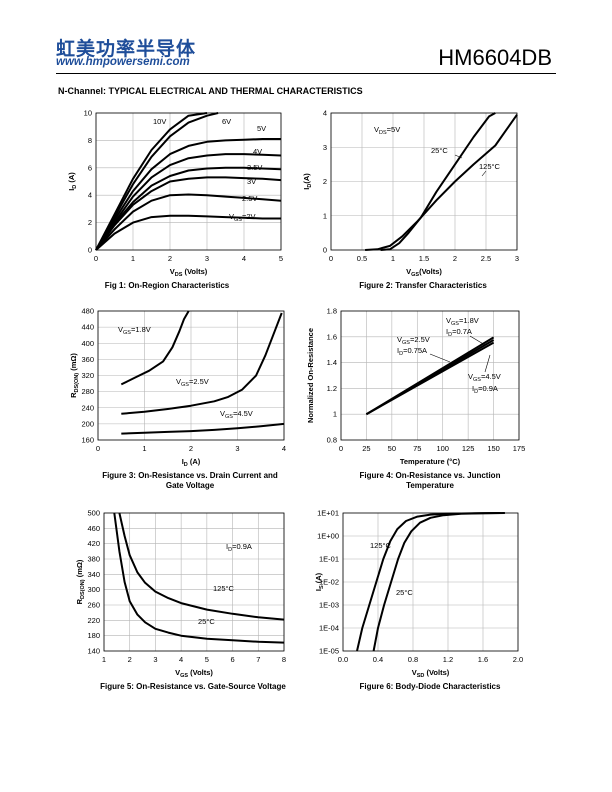 The width and height of the screenshot is (612, 792). I want to click on series-label: ID=0.7A, so click(459, 332).